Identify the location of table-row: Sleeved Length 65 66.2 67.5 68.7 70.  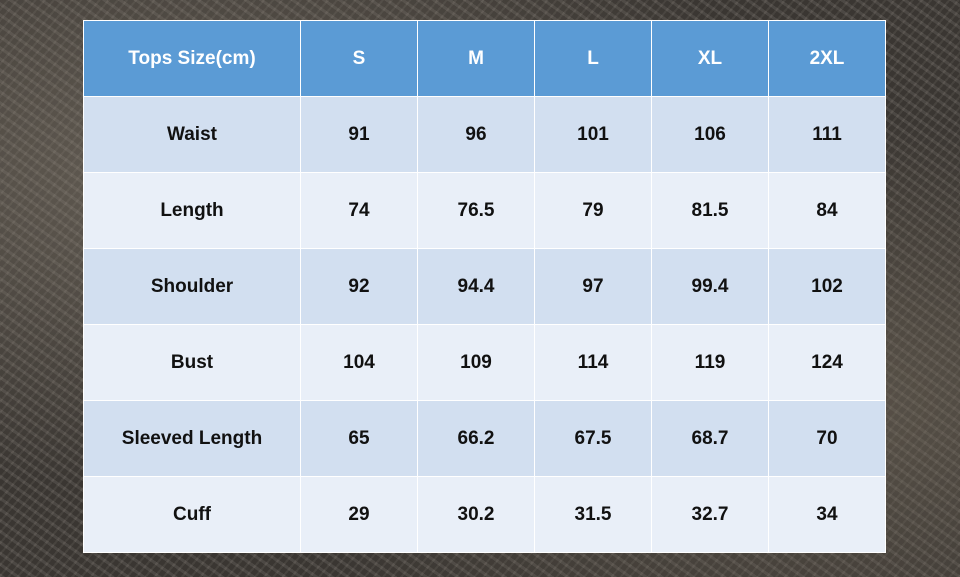
(484, 438).